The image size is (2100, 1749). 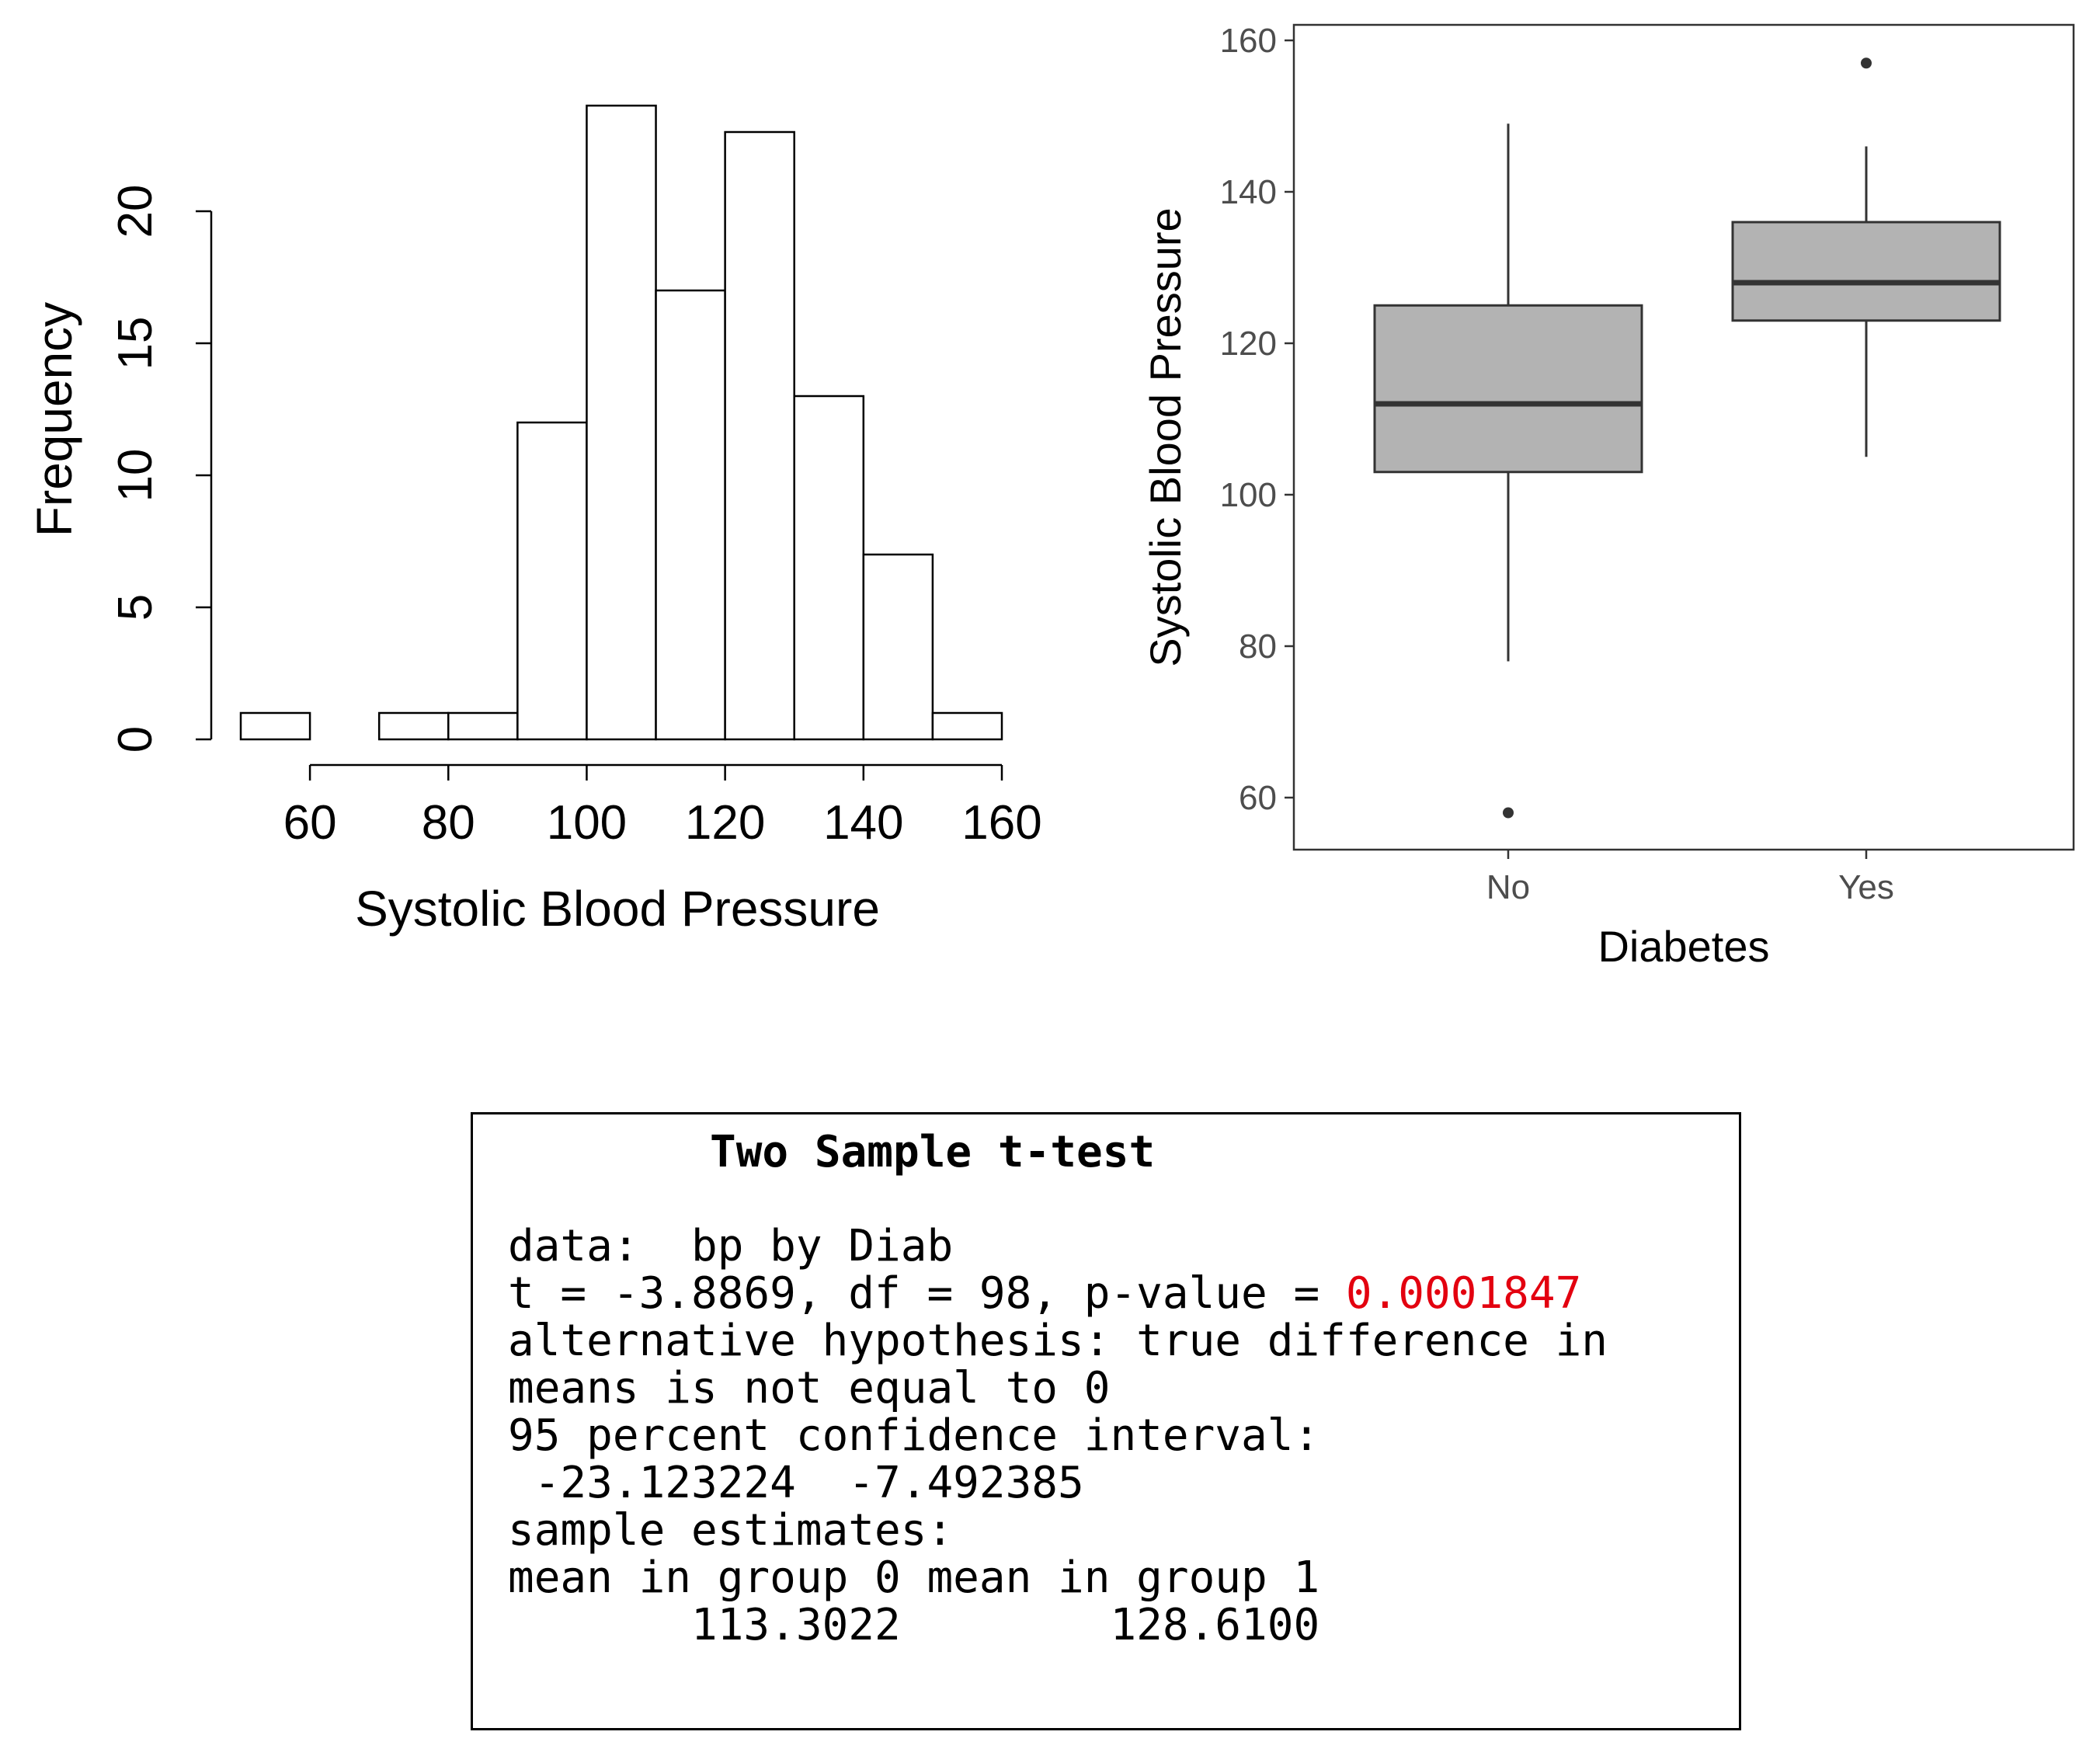 I want to click on ttest-title: Two Sample t-test, so click(x=933, y=1152).